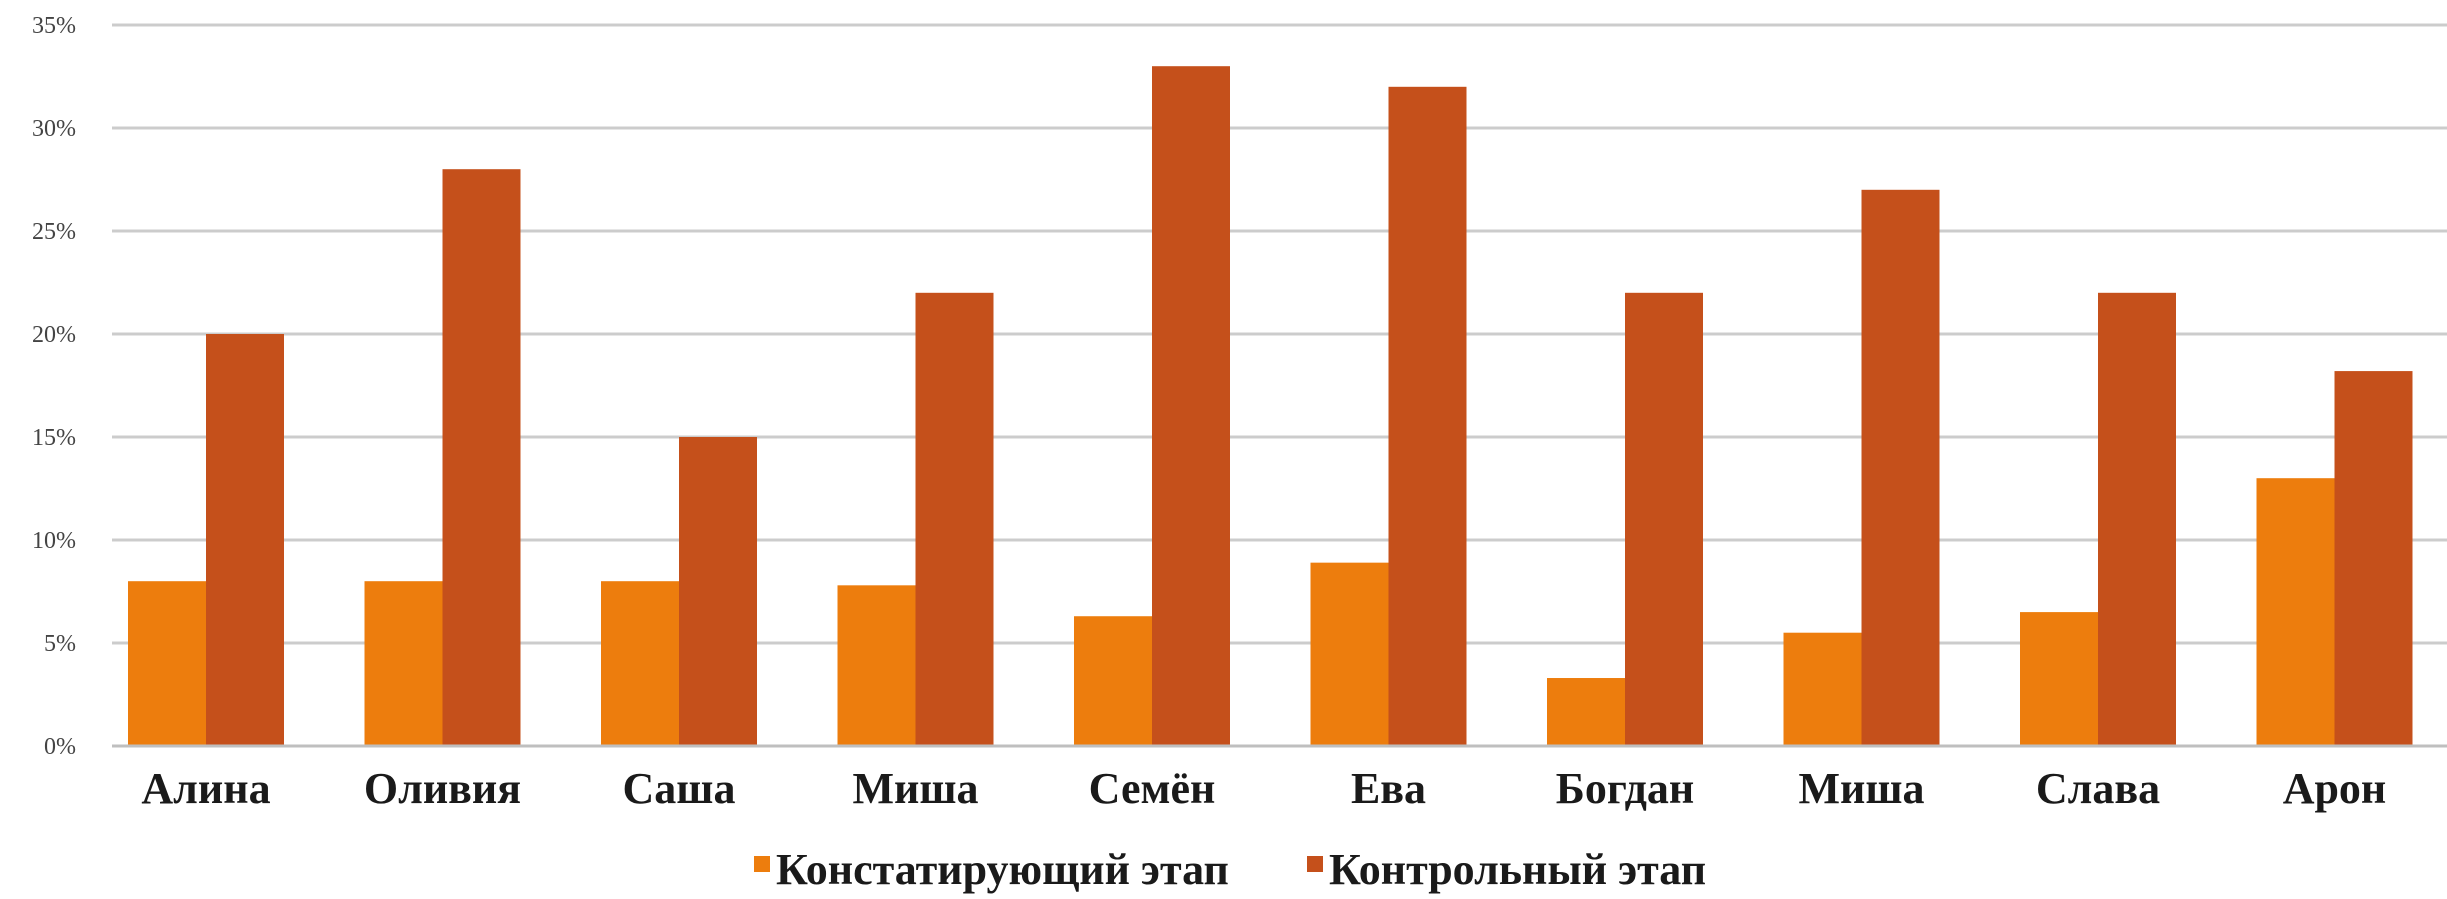  Describe the element at coordinates (54, 26) in the screenshot. I see `y-tick-label: 35%` at that location.